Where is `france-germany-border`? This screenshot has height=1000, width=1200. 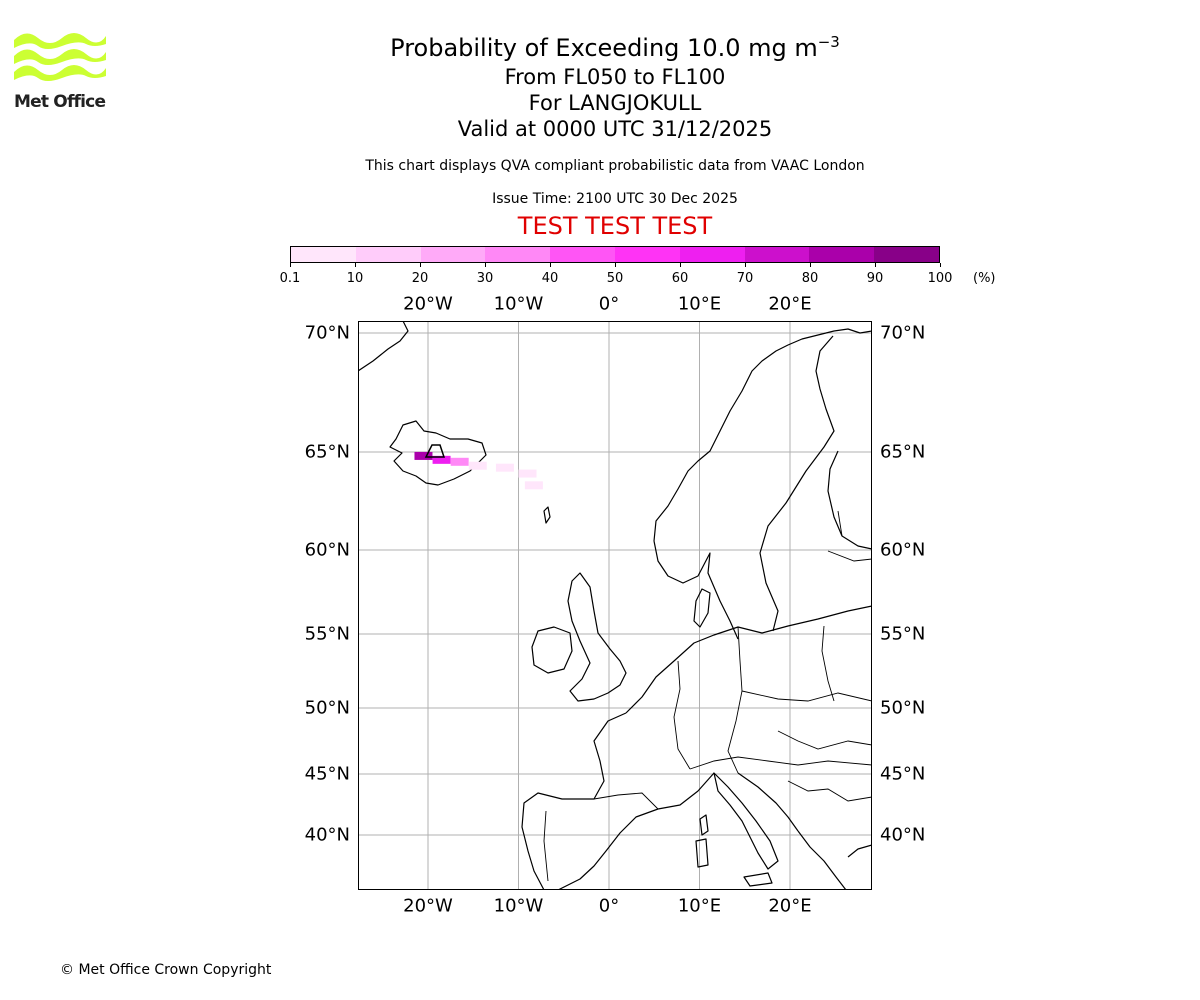 france-germany-border is located at coordinates (682, 715).